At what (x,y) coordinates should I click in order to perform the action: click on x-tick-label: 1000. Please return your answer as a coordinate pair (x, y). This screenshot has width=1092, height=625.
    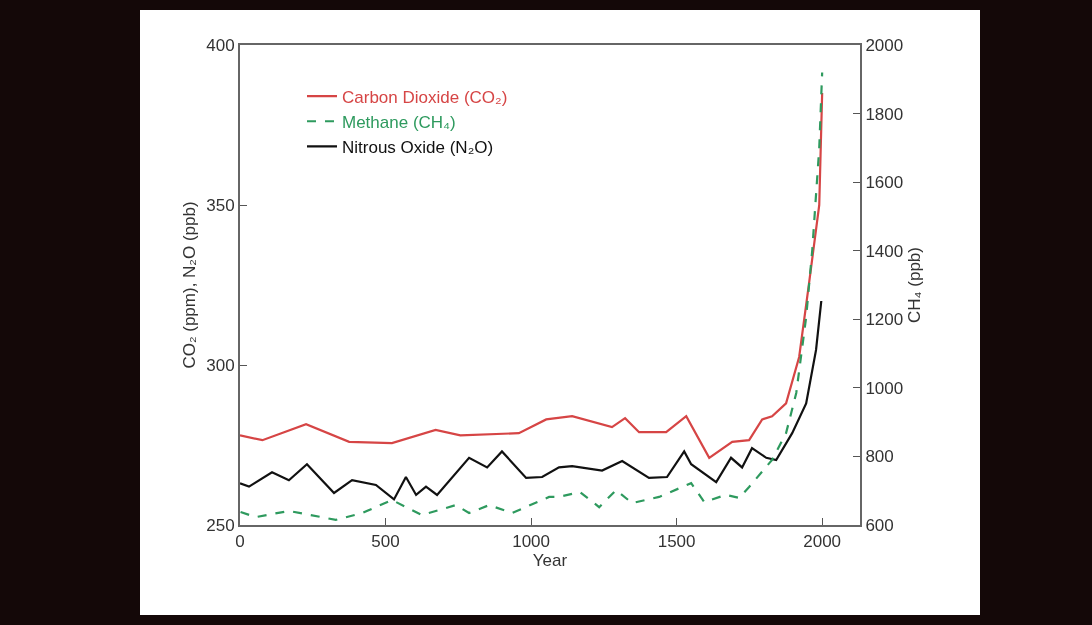
    Looking at the image, I should click on (531, 542).